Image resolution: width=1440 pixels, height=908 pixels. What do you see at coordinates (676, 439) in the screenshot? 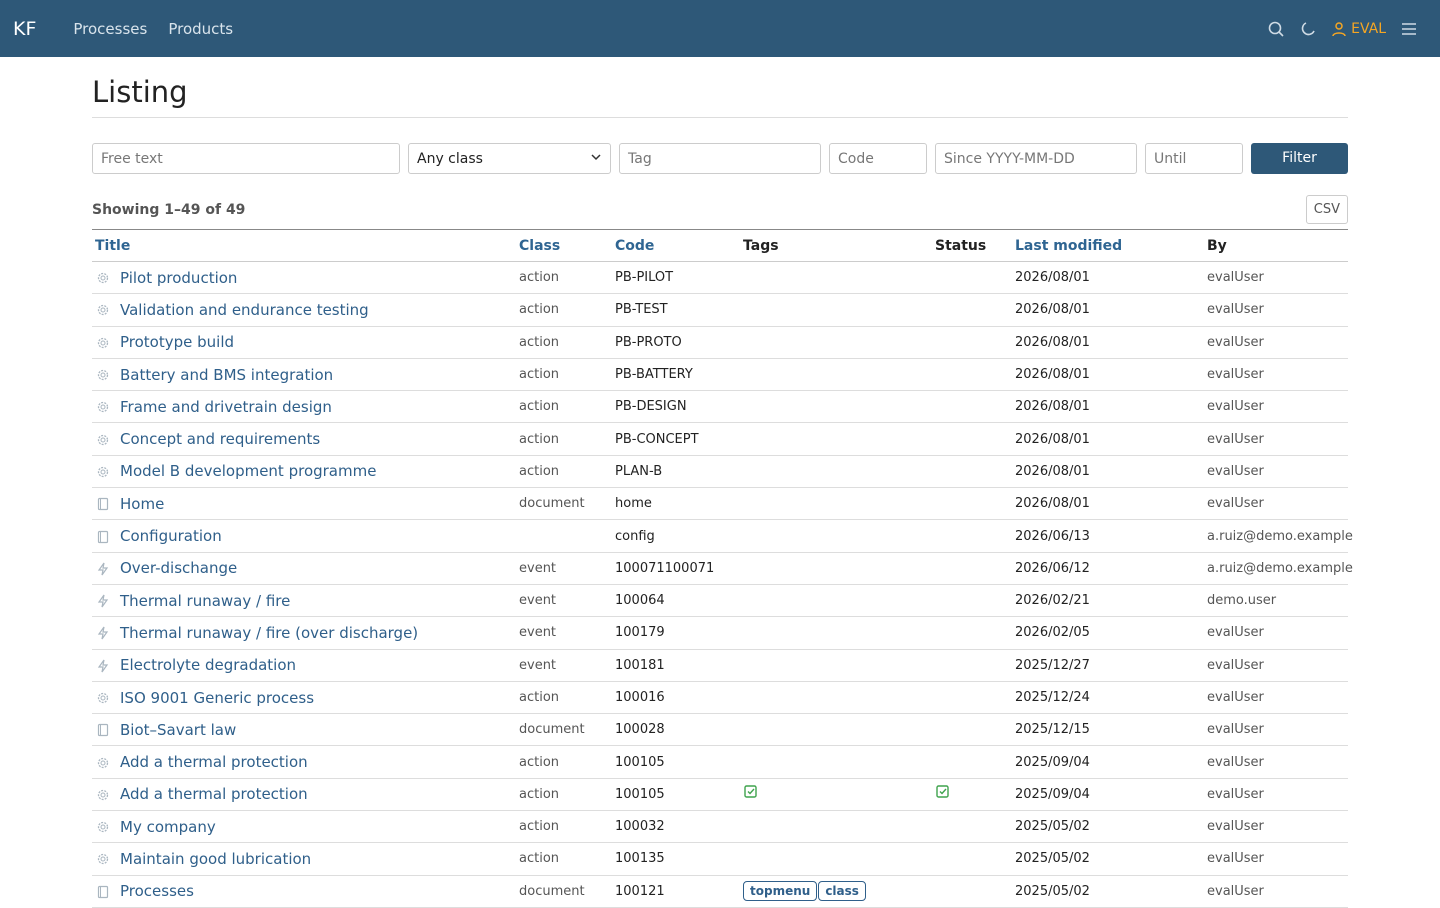
I see `code-cell: PB-CONCEPT` at bounding box center [676, 439].